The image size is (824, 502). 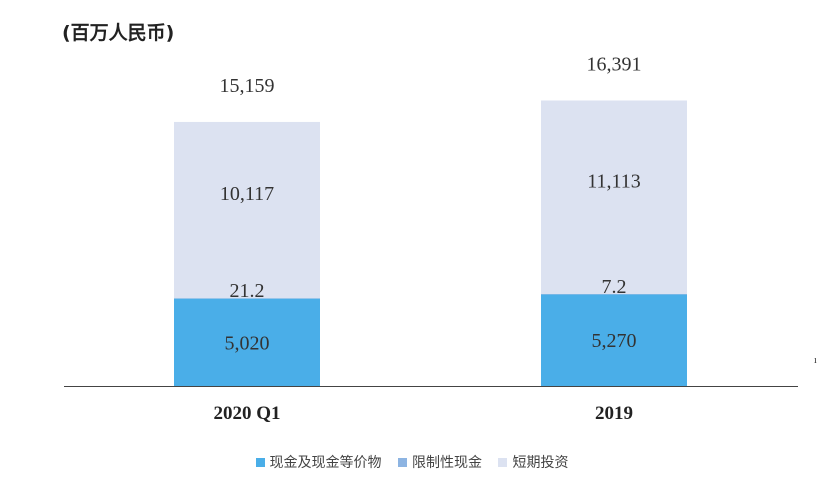 I want to click on data-label-restricted-0: 21.2, so click(x=247, y=291).